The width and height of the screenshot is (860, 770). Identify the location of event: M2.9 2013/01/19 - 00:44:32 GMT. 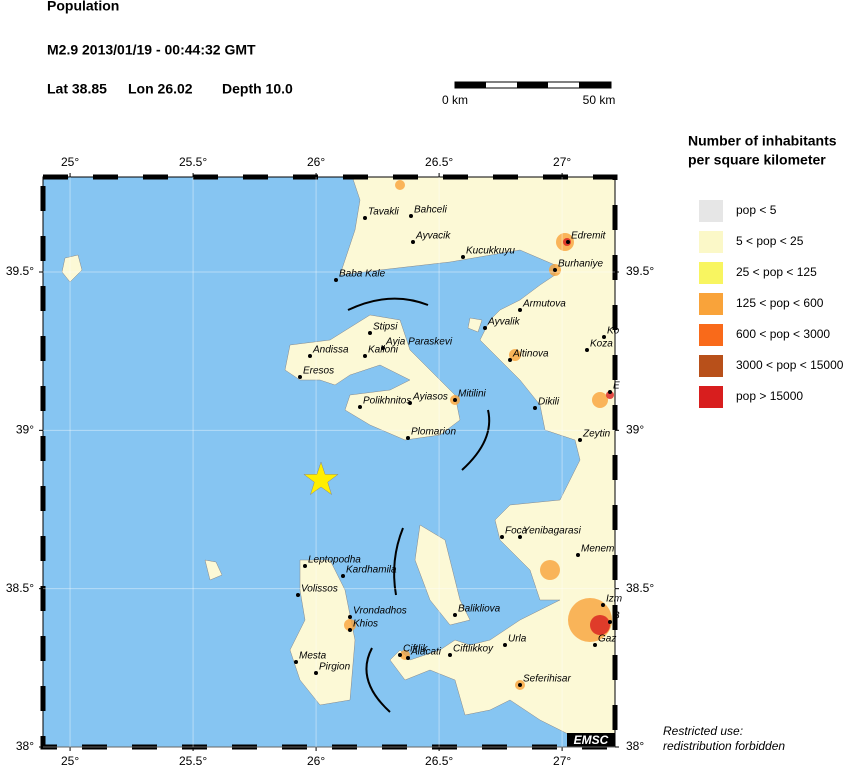
(151, 50).